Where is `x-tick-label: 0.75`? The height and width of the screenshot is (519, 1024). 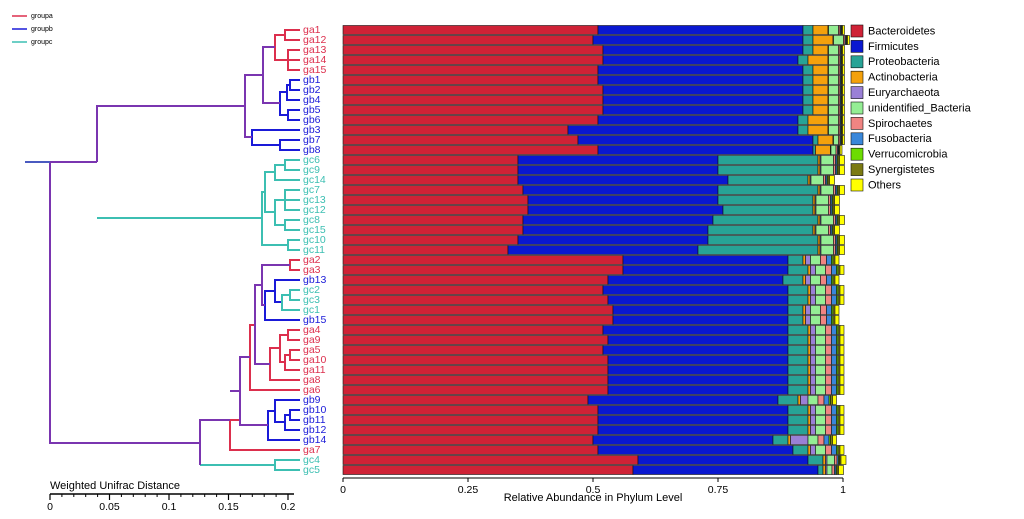
x-tick-label: 0.75 is located at coordinates (718, 490).